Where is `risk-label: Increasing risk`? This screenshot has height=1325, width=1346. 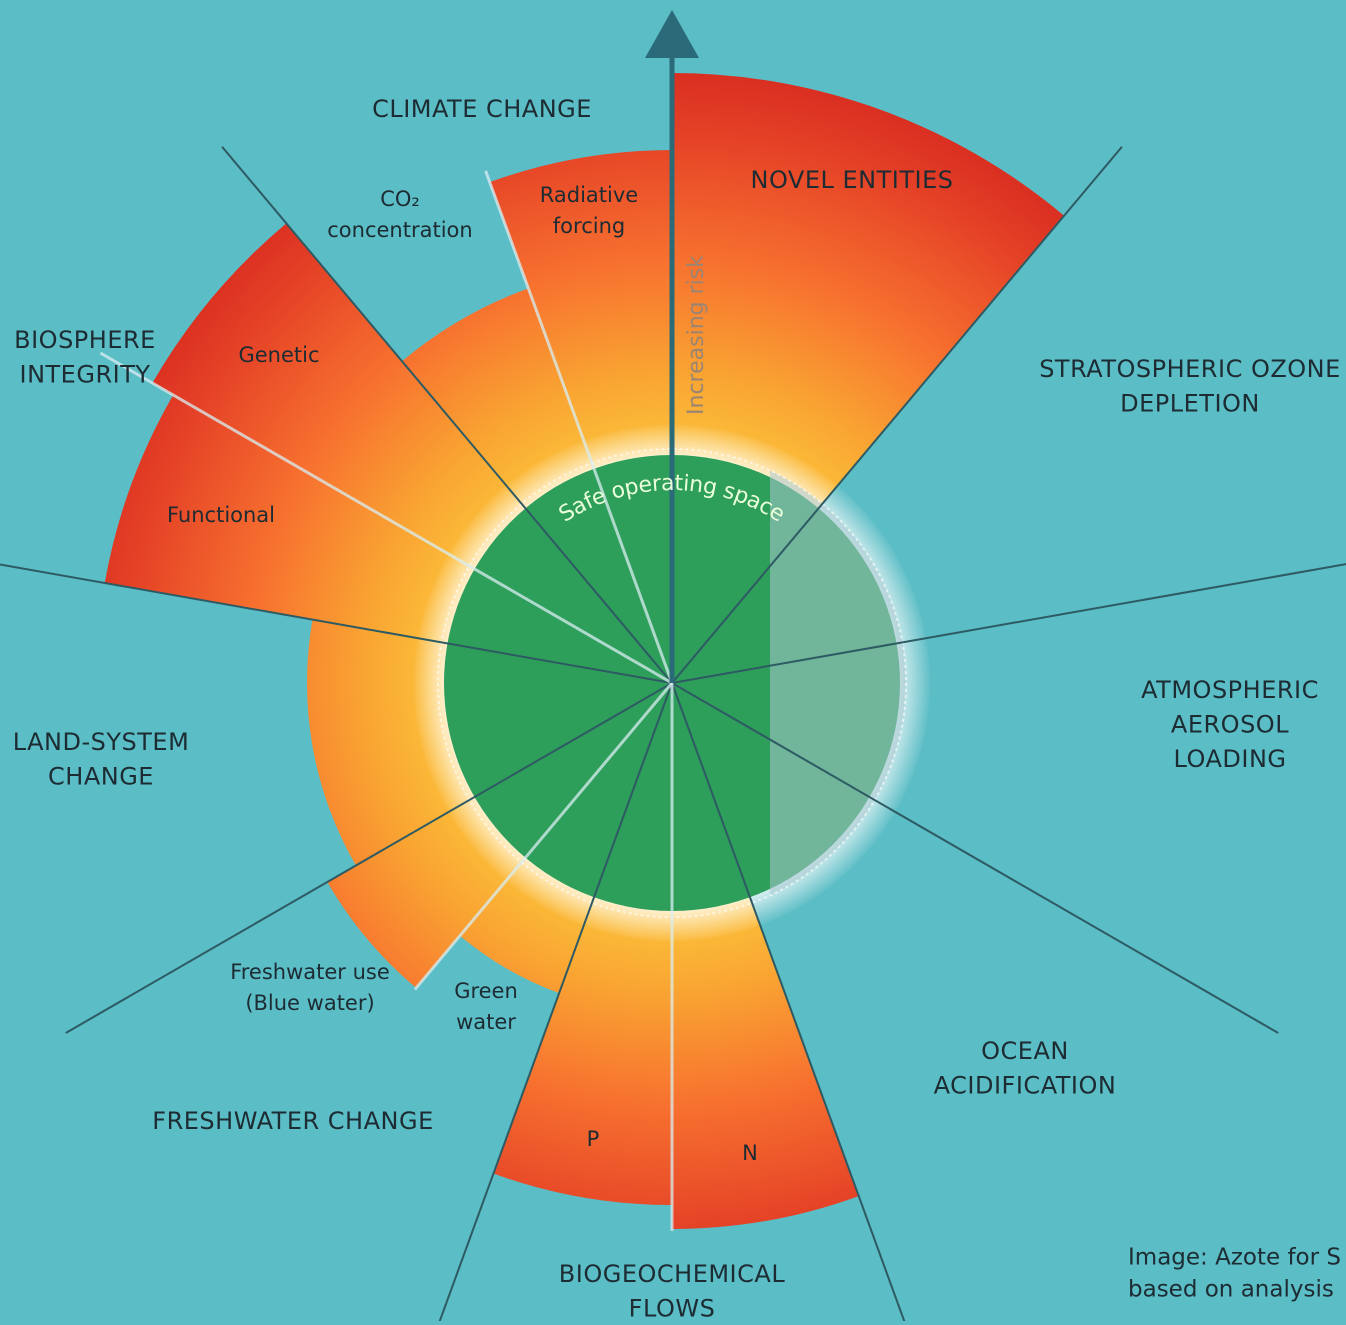
risk-label: Increasing risk is located at coordinates (696, 335).